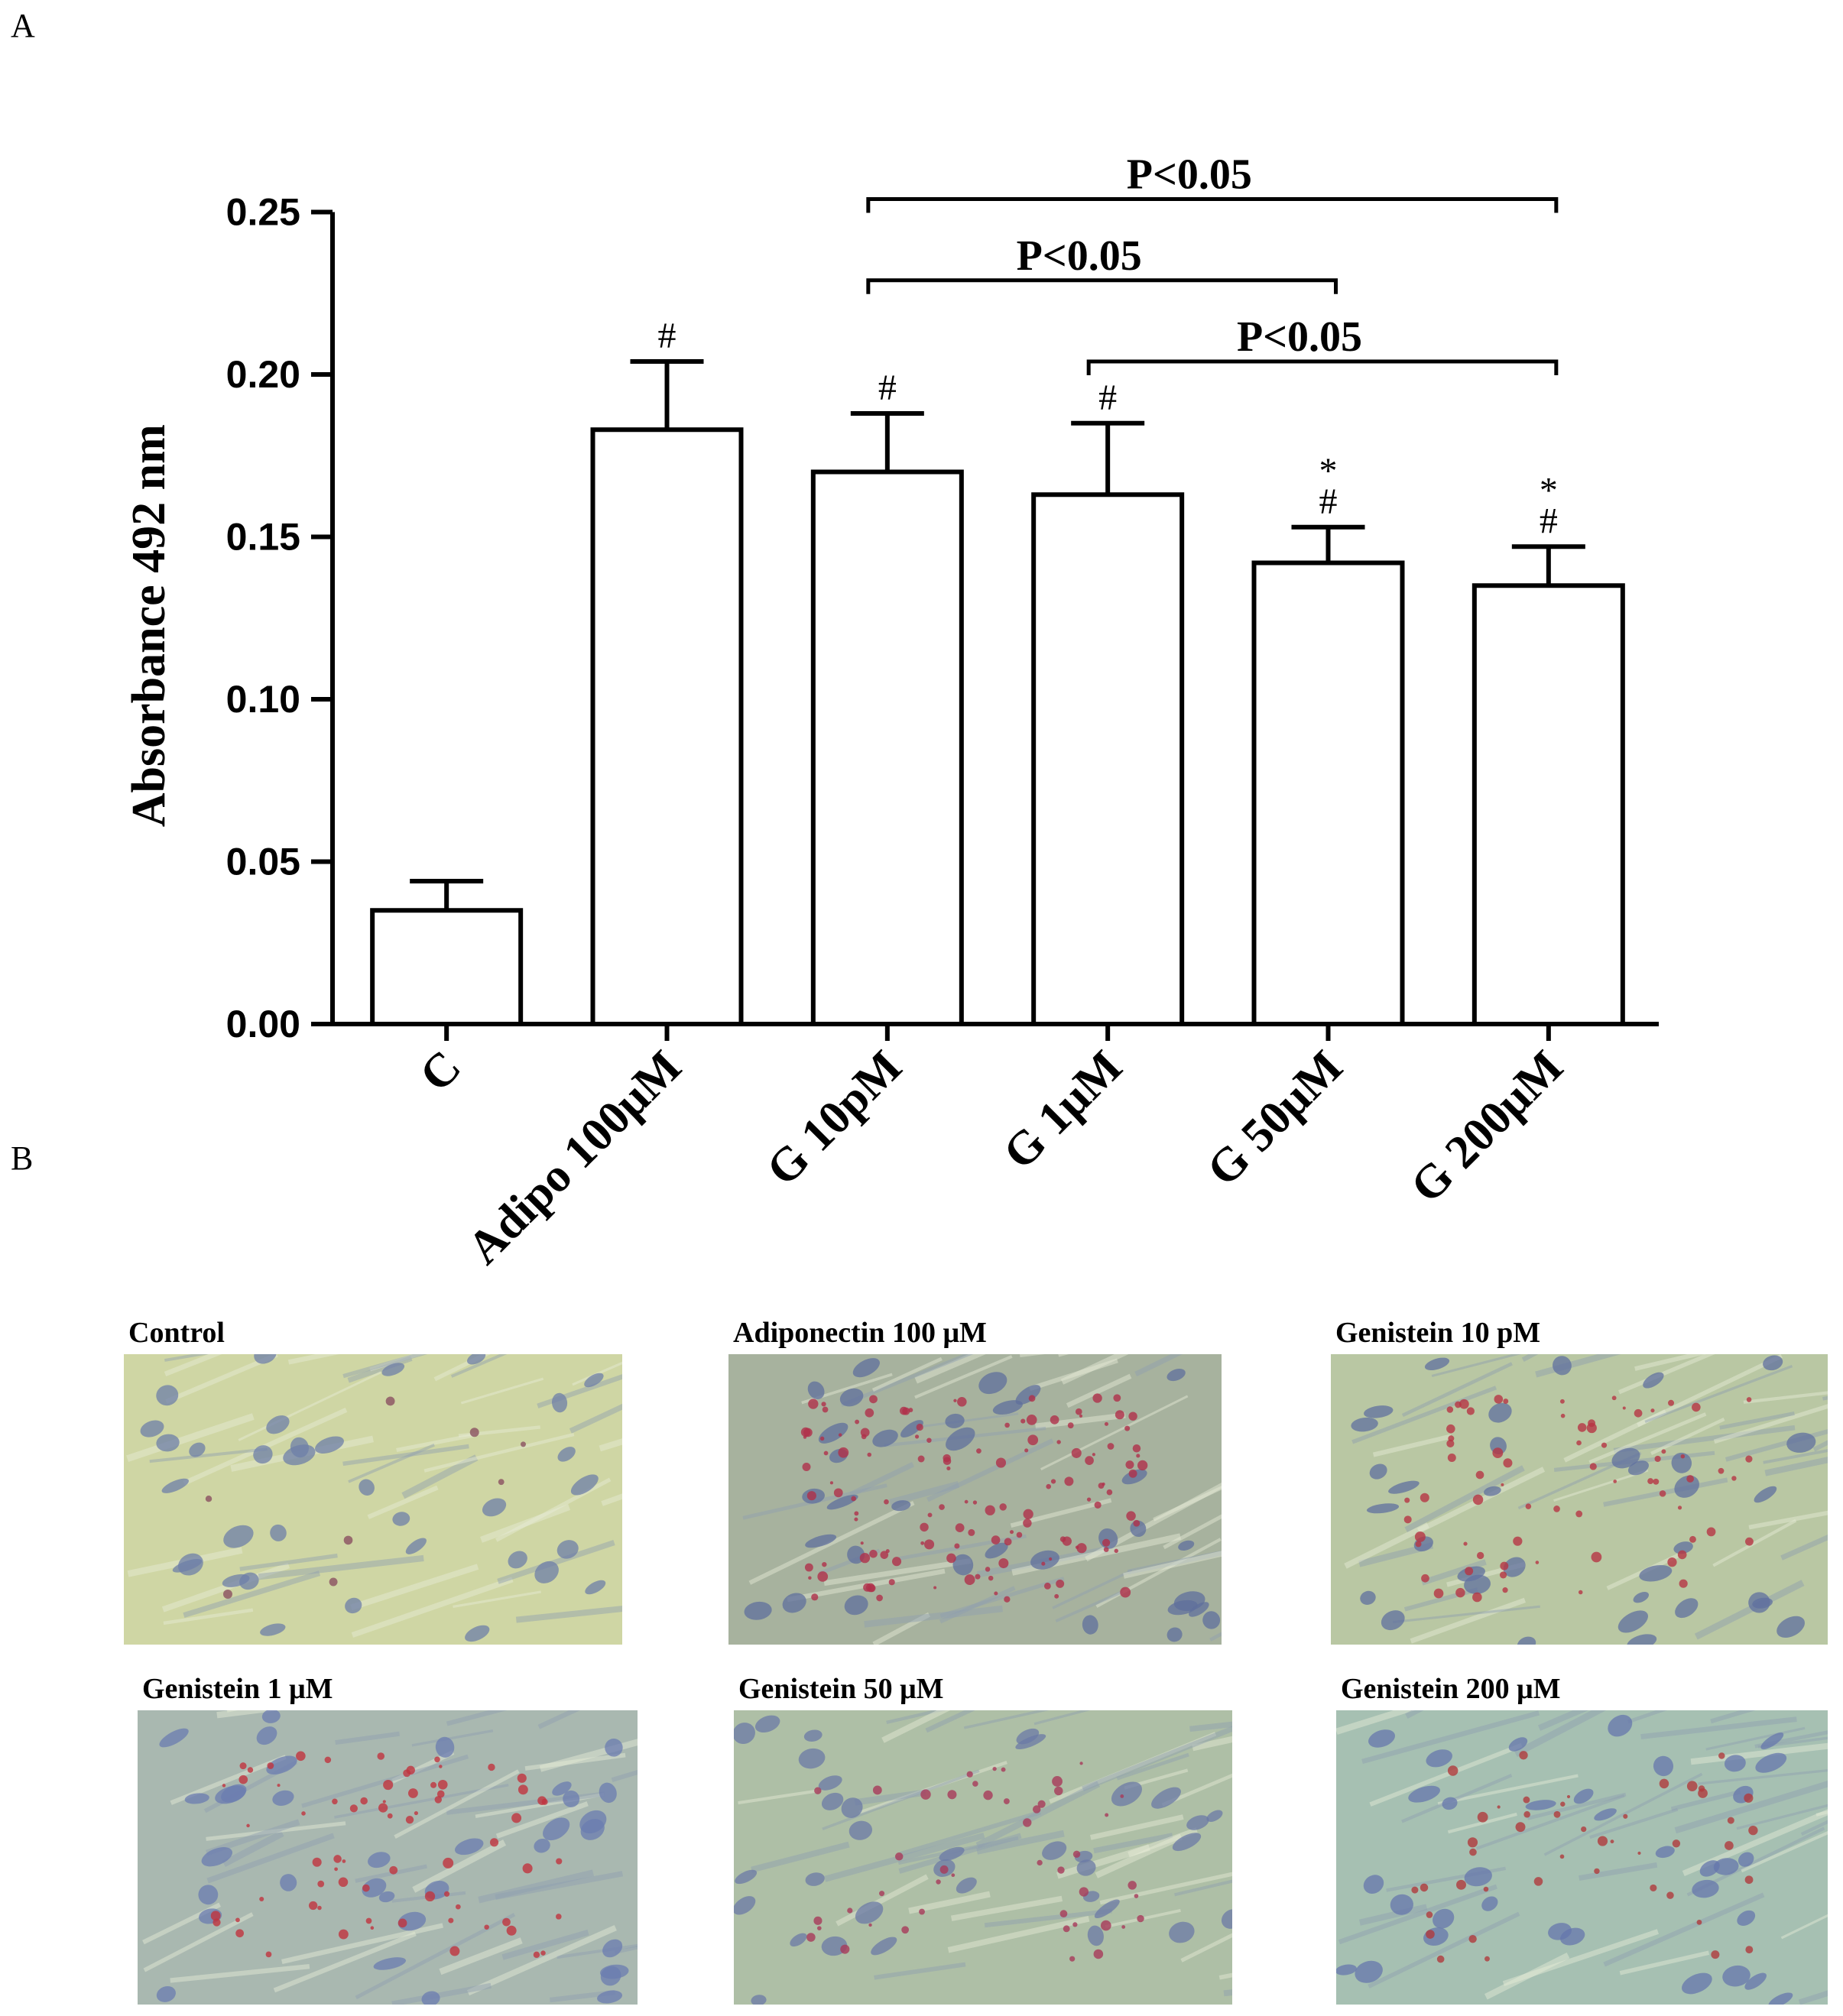 The width and height of the screenshot is (1843, 2016). I want to click on hash-marker: #, so click(1107, 398).